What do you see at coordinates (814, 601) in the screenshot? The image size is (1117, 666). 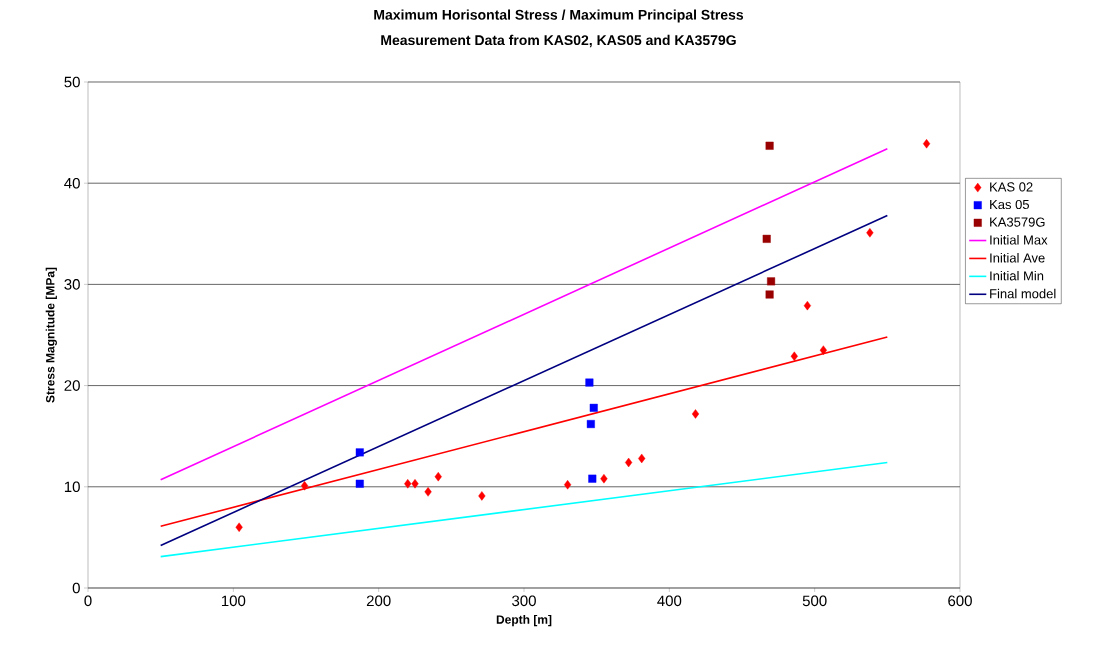 I see `x-tick-label: 500` at bounding box center [814, 601].